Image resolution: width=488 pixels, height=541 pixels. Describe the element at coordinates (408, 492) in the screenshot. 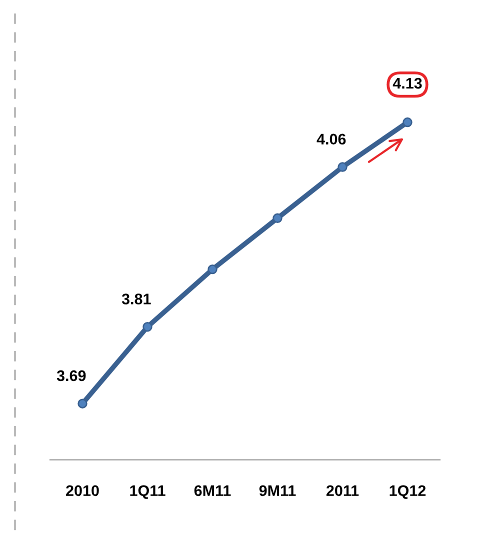

I see `x-tick-label: 1Q12` at that location.